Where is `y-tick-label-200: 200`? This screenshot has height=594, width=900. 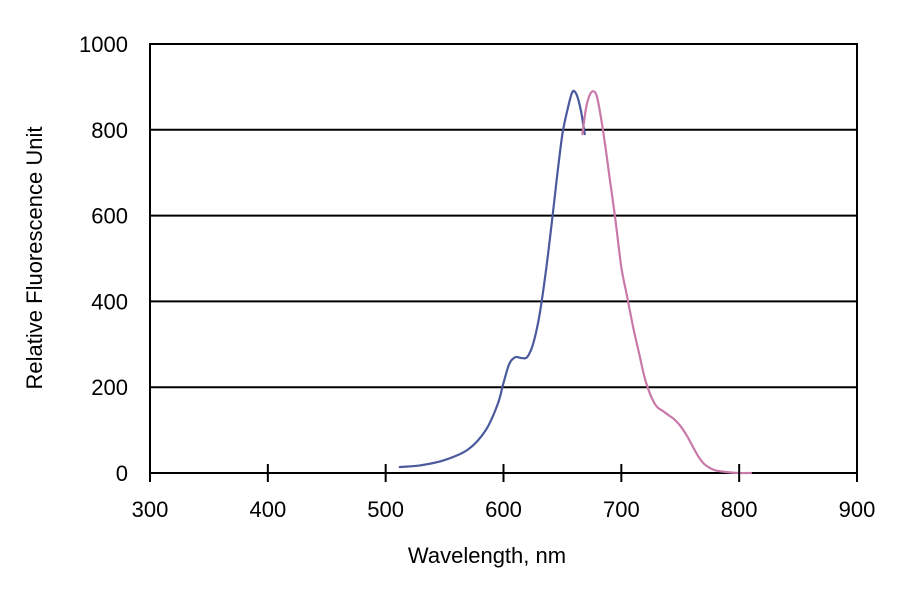 y-tick-label-200: 200 is located at coordinates (109, 387).